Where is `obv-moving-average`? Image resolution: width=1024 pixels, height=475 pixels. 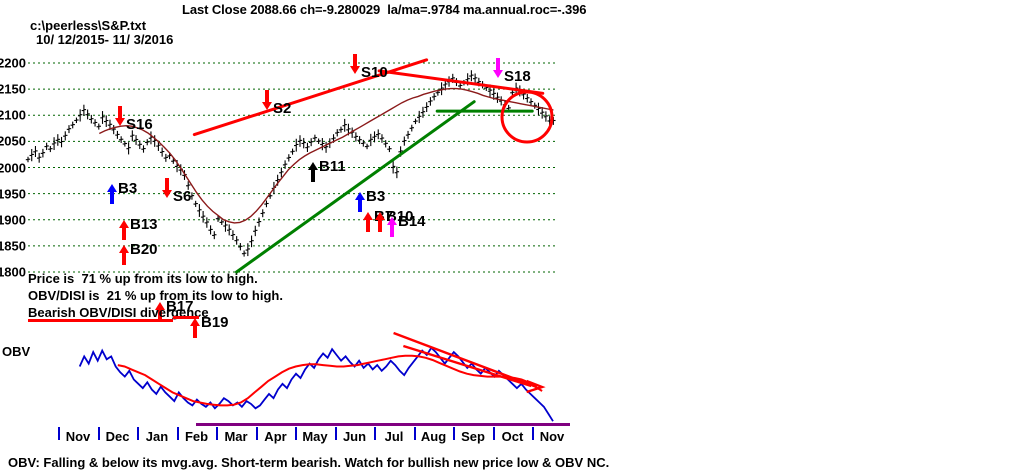 obv-moving-average is located at coordinates (330, 380).